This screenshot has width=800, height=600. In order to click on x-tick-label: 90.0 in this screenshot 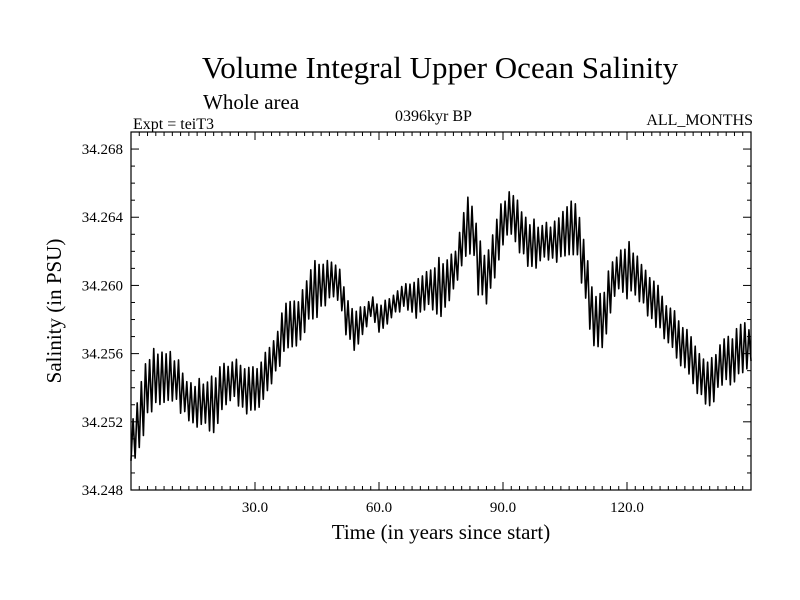, I will do `click(503, 508)`.